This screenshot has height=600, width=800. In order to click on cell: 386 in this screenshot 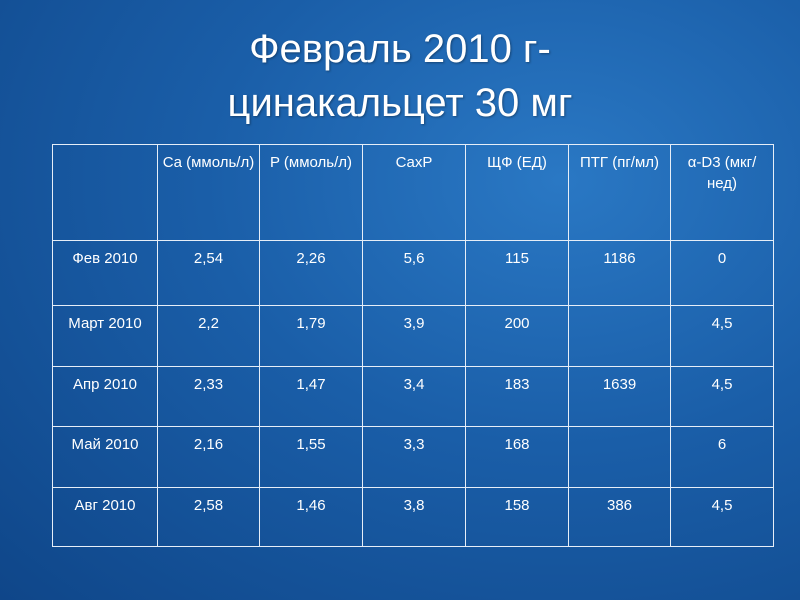, I will do `click(619, 517)`.